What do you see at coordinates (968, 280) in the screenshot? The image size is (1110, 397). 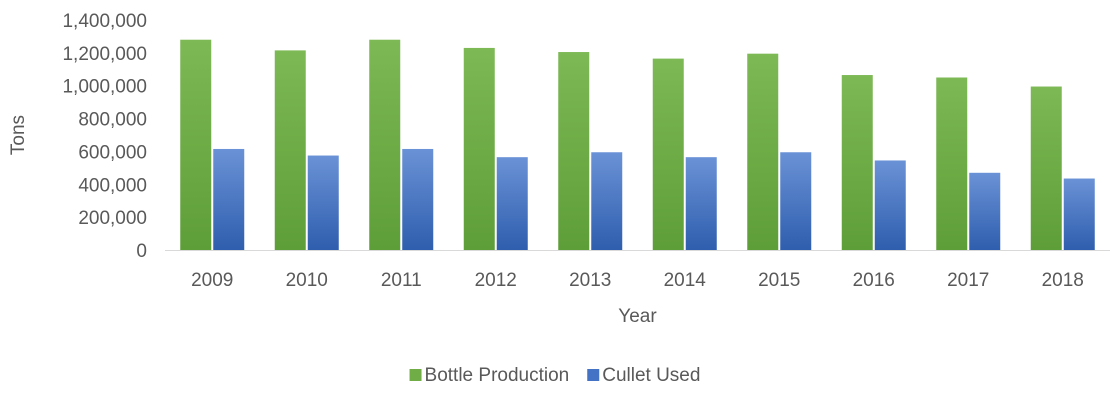 I see `x-tick-label: 2017` at bounding box center [968, 280].